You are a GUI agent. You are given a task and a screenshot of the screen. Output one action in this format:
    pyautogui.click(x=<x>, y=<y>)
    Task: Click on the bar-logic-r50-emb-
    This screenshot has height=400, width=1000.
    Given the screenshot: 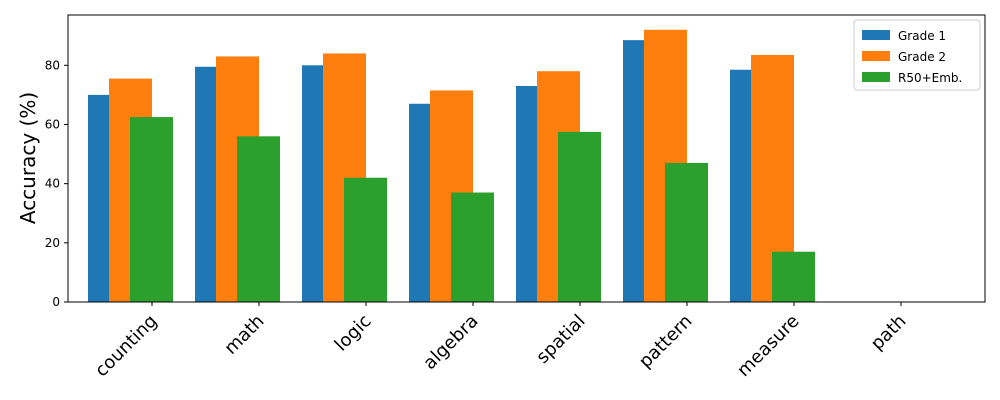 What is the action you would take?
    pyautogui.click(x=365, y=239)
    